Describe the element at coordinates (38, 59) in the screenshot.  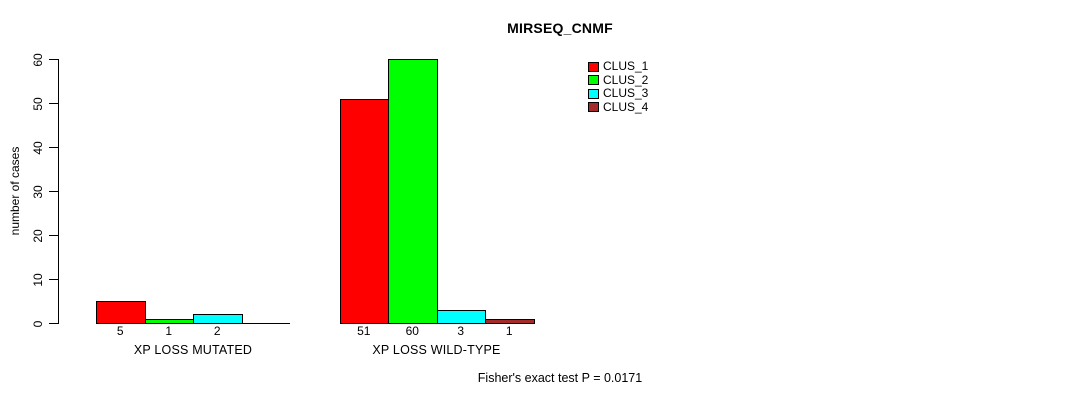
I see `y-tick-label: 60` at that location.